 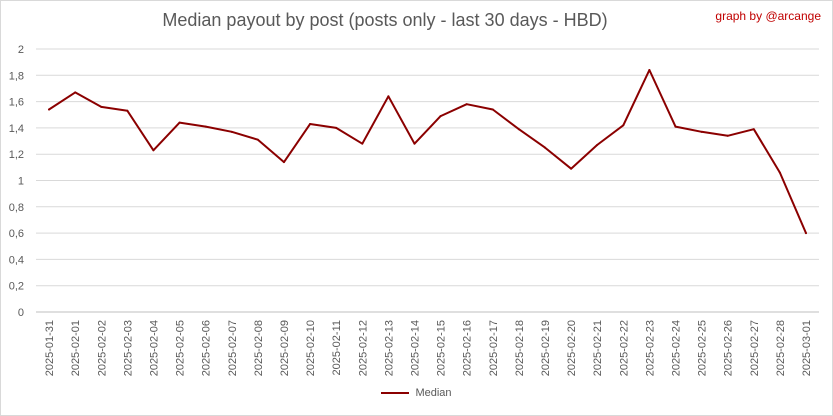 What do you see at coordinates (363, 348) in the screenshot?
I see `x-tick-label: 2025-02-12` at bounding box center [363, 348].